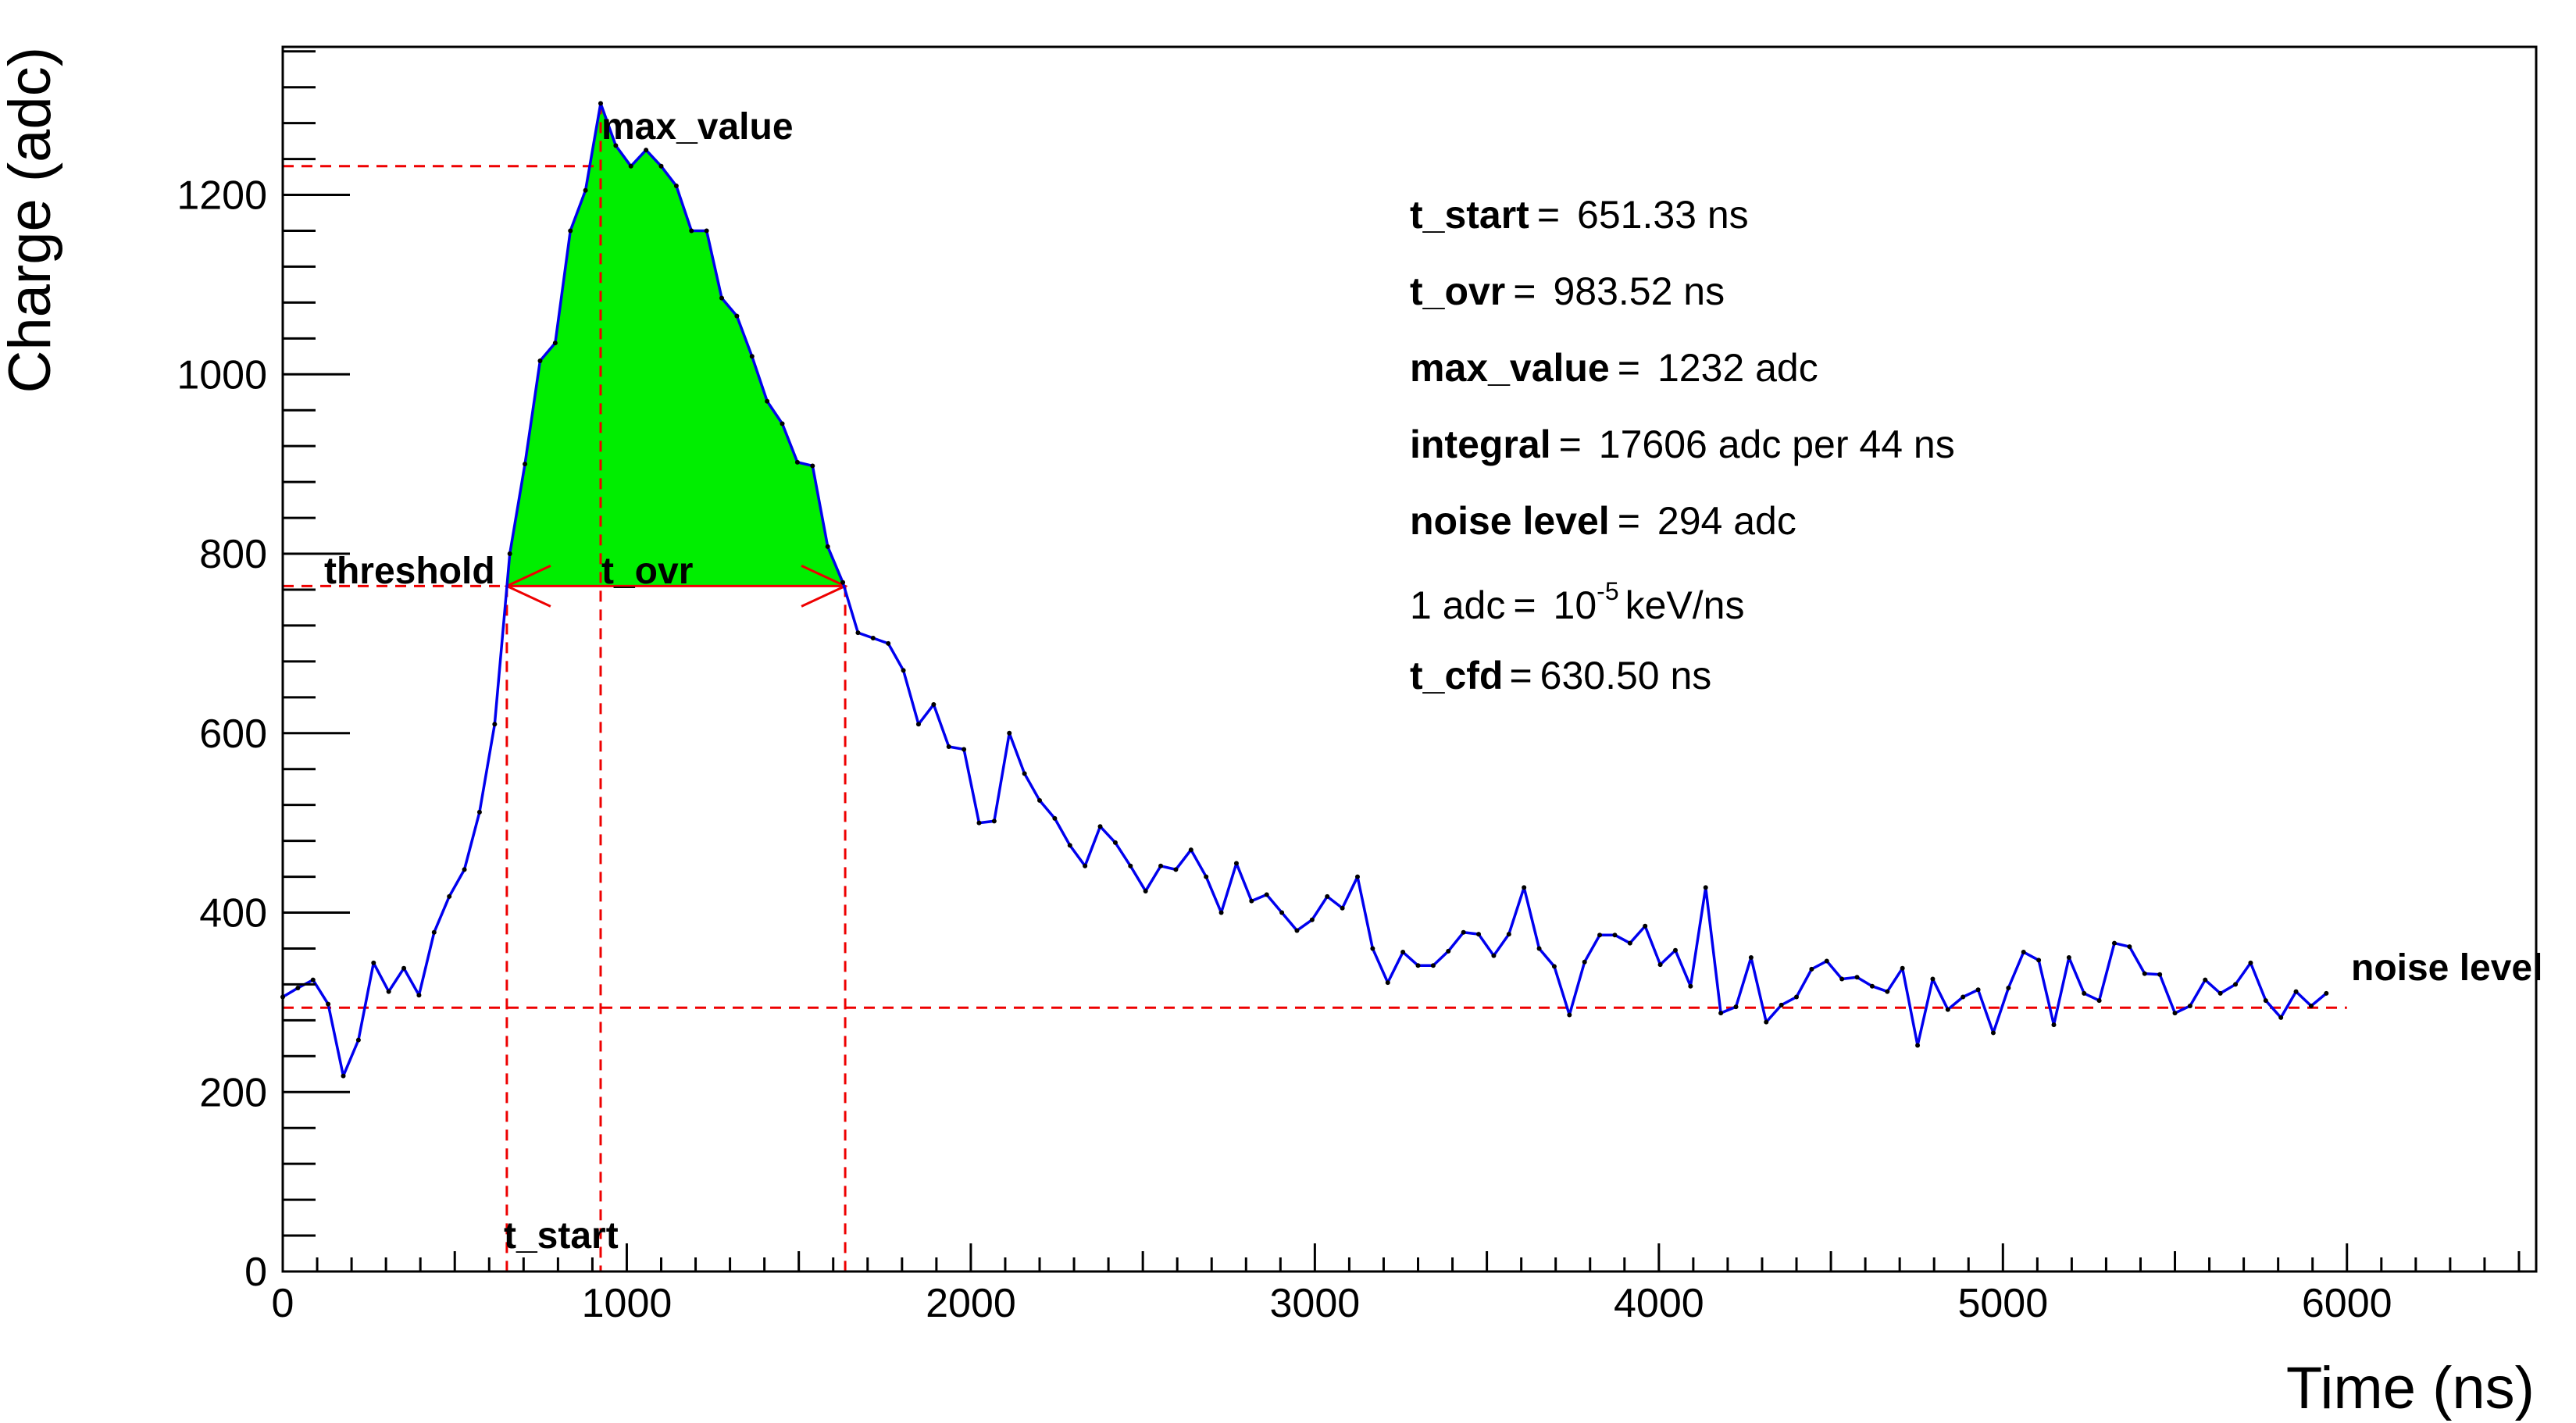  Describe the element at coordinates (1510, 368) in the screenshot. I see `info-max-value-key: max_value` at that location.